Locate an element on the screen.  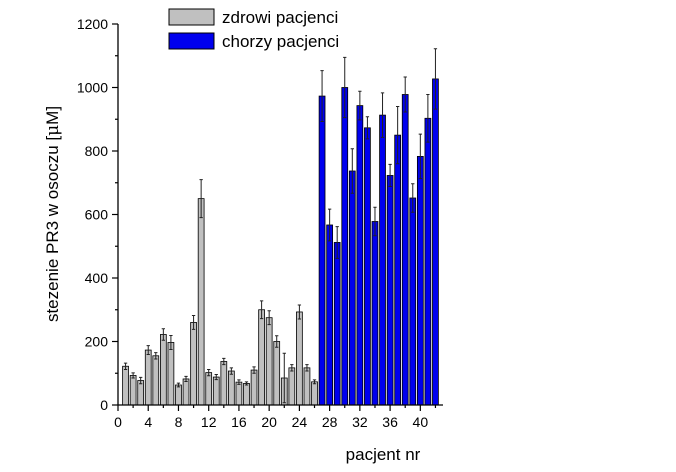
y-ticks: 0 200 400 600 800 1000 1200 is located at coordinates (97, 214).